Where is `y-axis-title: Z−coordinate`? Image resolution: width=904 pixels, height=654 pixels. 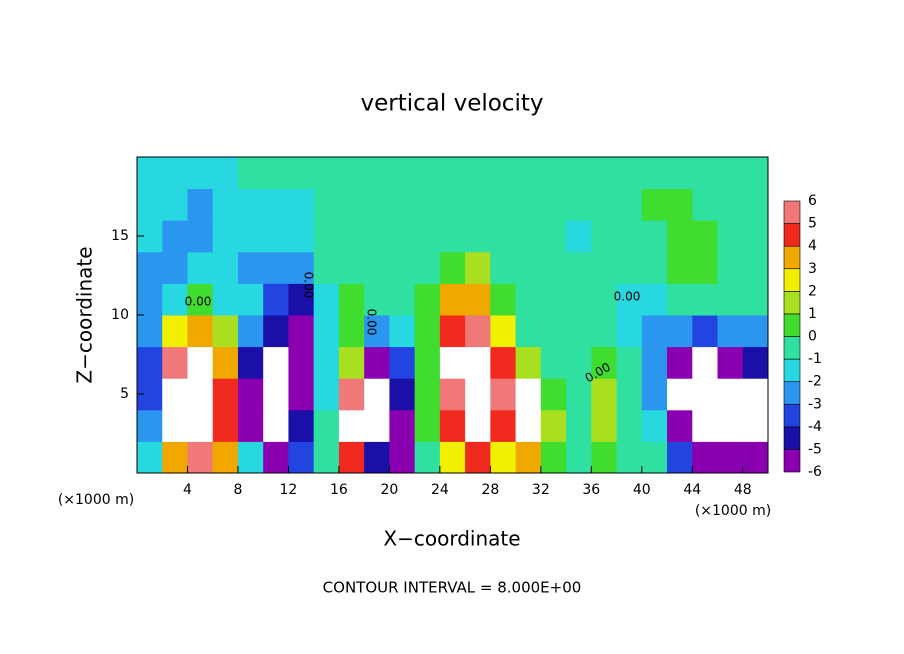
y-axis-title: Z−coordinate is located at coordinates (85, 314).